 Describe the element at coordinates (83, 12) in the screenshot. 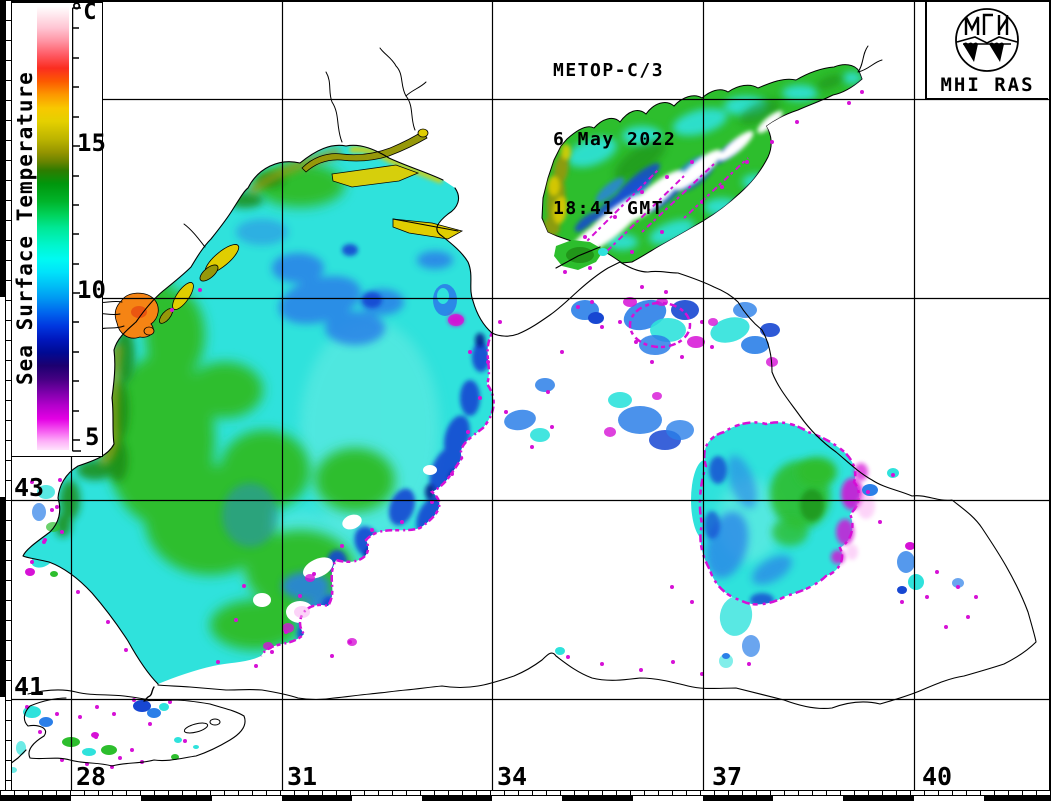

I see `colorbar-unit-label: °C` at that location.